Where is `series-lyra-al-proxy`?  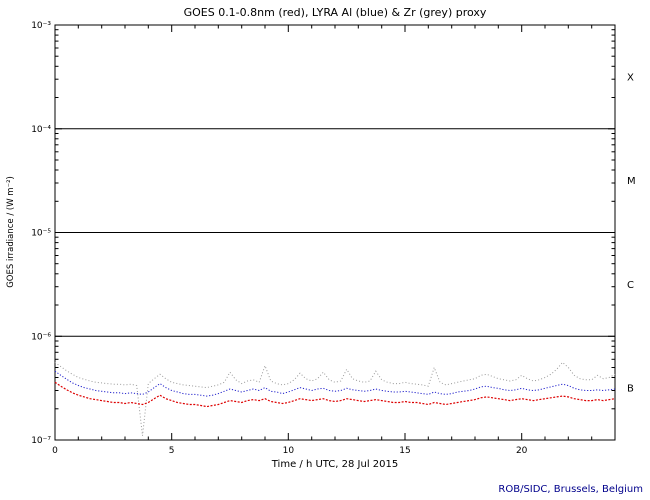 series-lyra-al-proxy is located at coordinates (335, 383).